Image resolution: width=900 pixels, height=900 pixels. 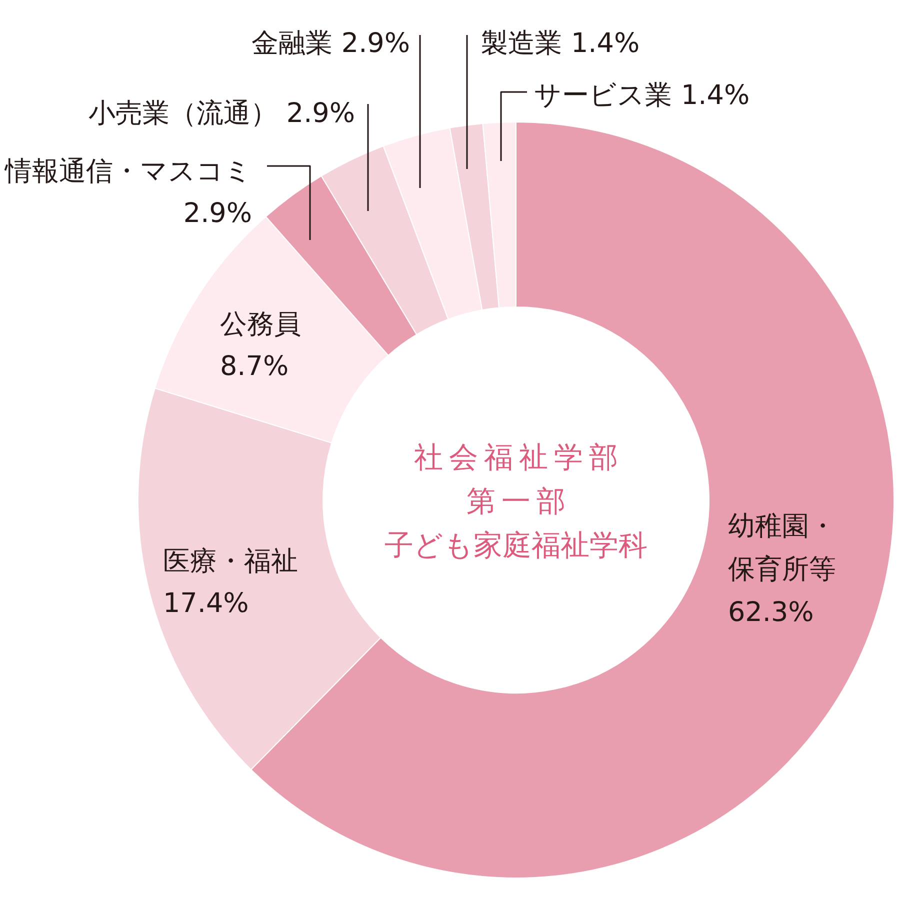 I want to click on slice-label: 情報通信・マスコミ, so click(x=128, y=171).